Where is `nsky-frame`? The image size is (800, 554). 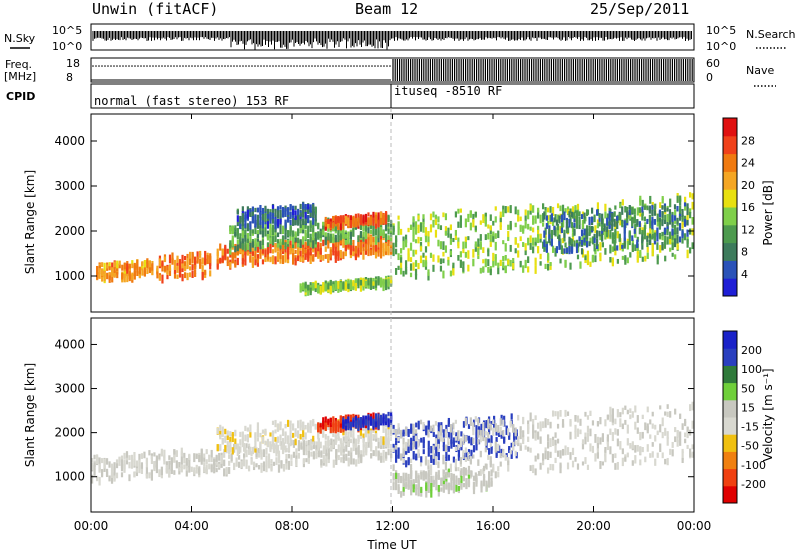 nsky-frame is located at coordinates (392, 37).